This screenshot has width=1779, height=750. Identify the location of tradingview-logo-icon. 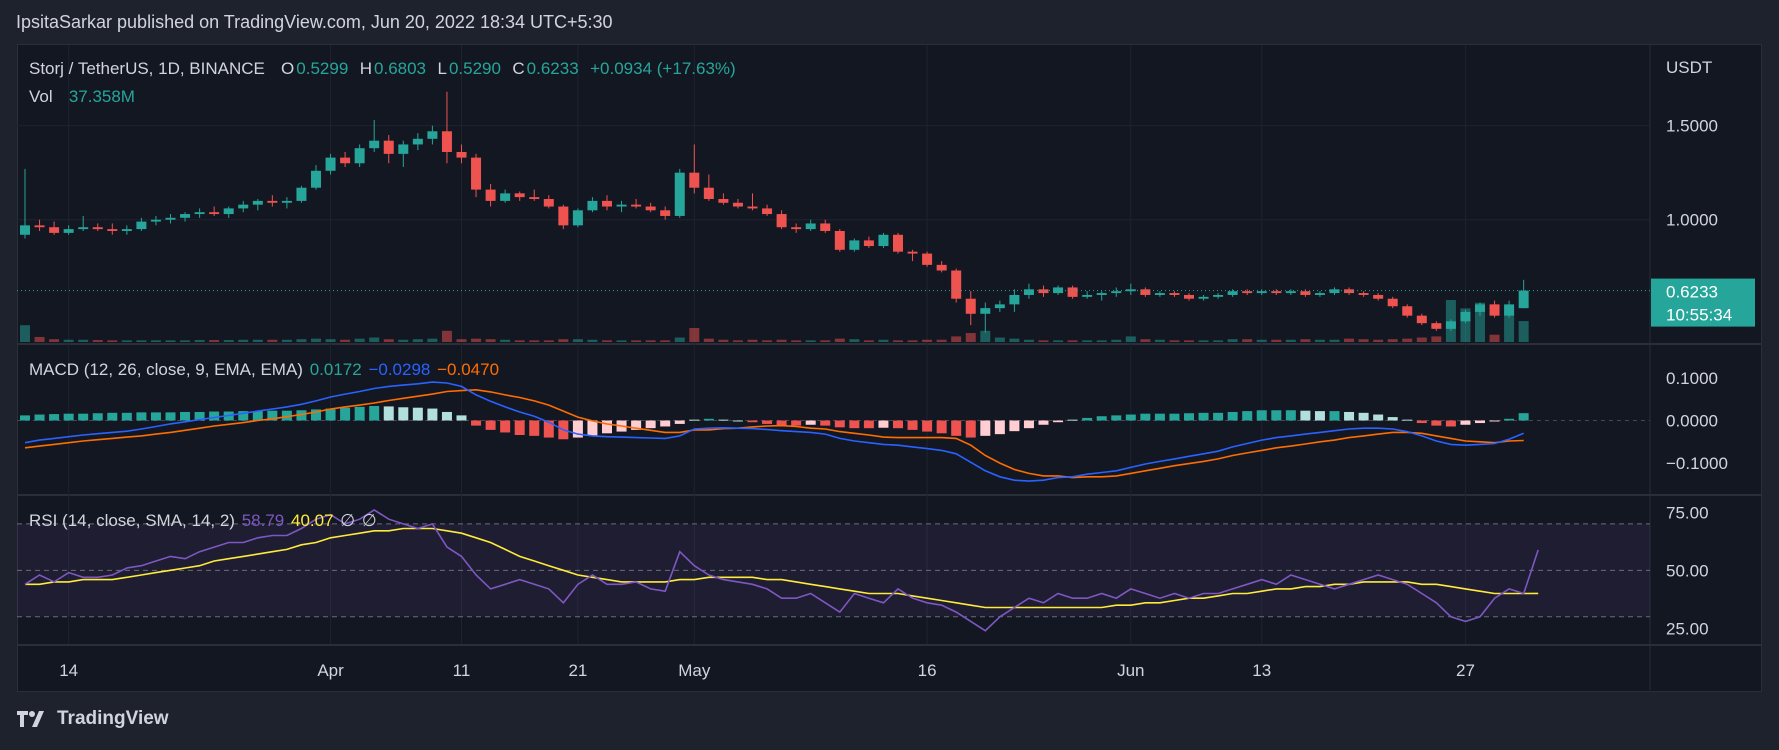
(30, 719).